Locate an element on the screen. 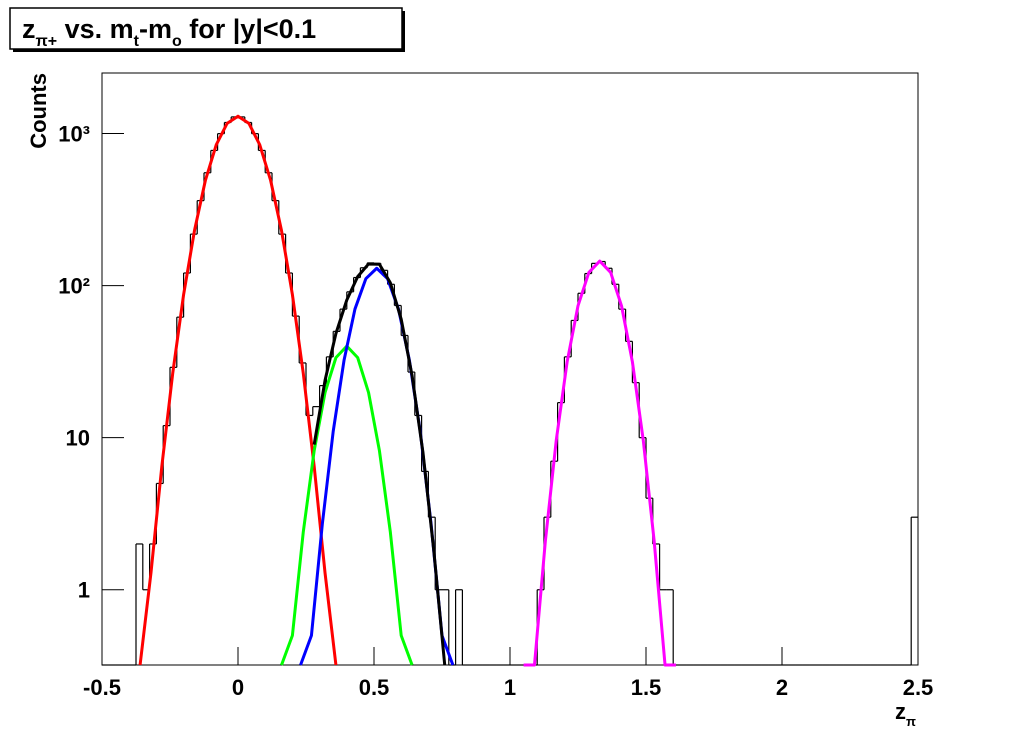  title-box is located at coordinates (206, 28).